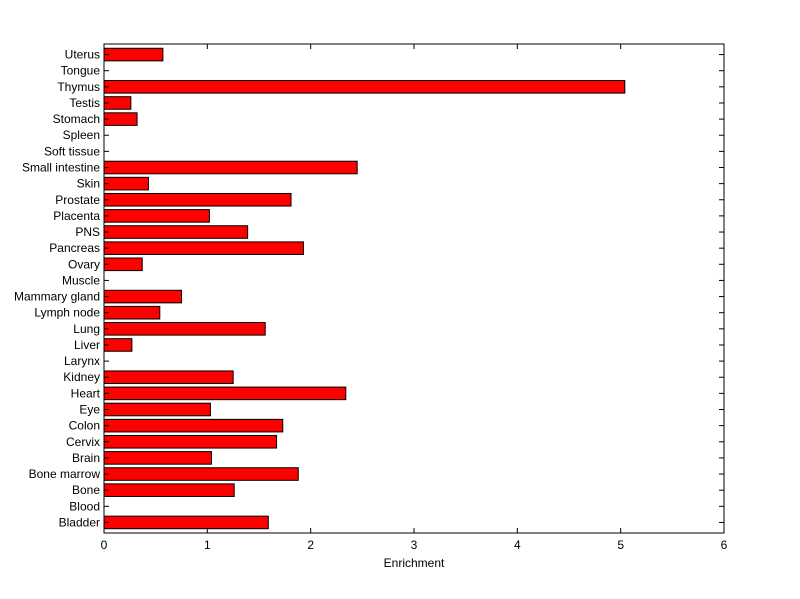  Describe the element at coordinates (74, 248) in the screenshot. I see `y-tick-label: Pancreas` at that location.